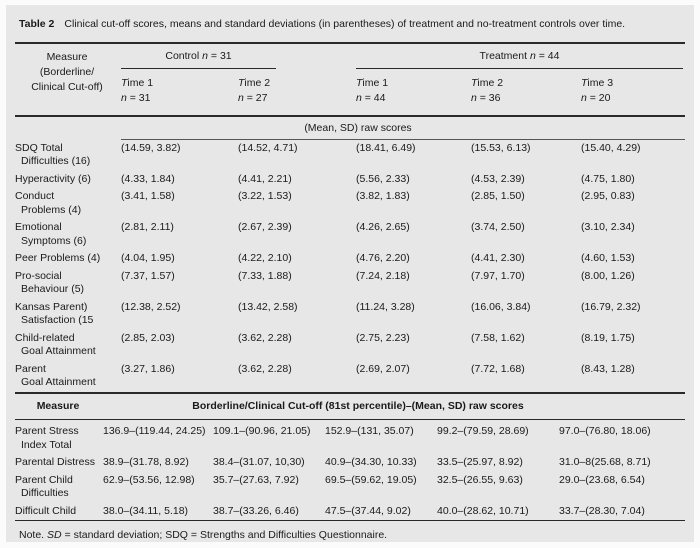  Describe the element at coordinates (297, 93) in the screenshot. I see `col-header-control-time2: Time 2 n = 27` at that location.